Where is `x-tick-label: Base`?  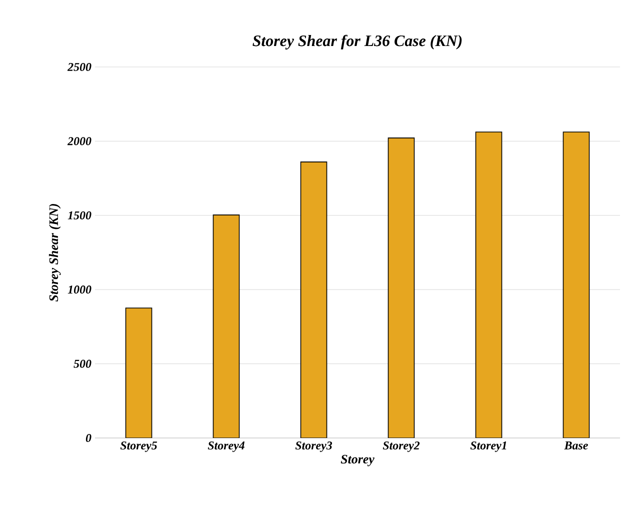
x-tick-label: Base is located at coordinates (576, 446).